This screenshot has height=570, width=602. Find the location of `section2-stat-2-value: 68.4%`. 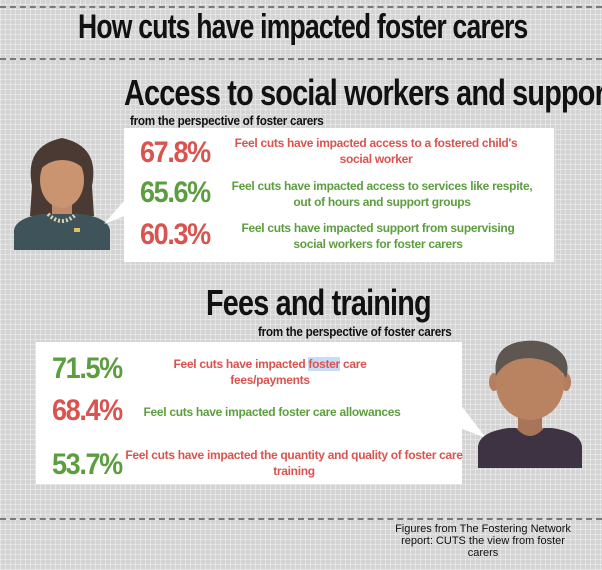

section2-stat-2-value: 68.4% is located at coordinates (87, 410).